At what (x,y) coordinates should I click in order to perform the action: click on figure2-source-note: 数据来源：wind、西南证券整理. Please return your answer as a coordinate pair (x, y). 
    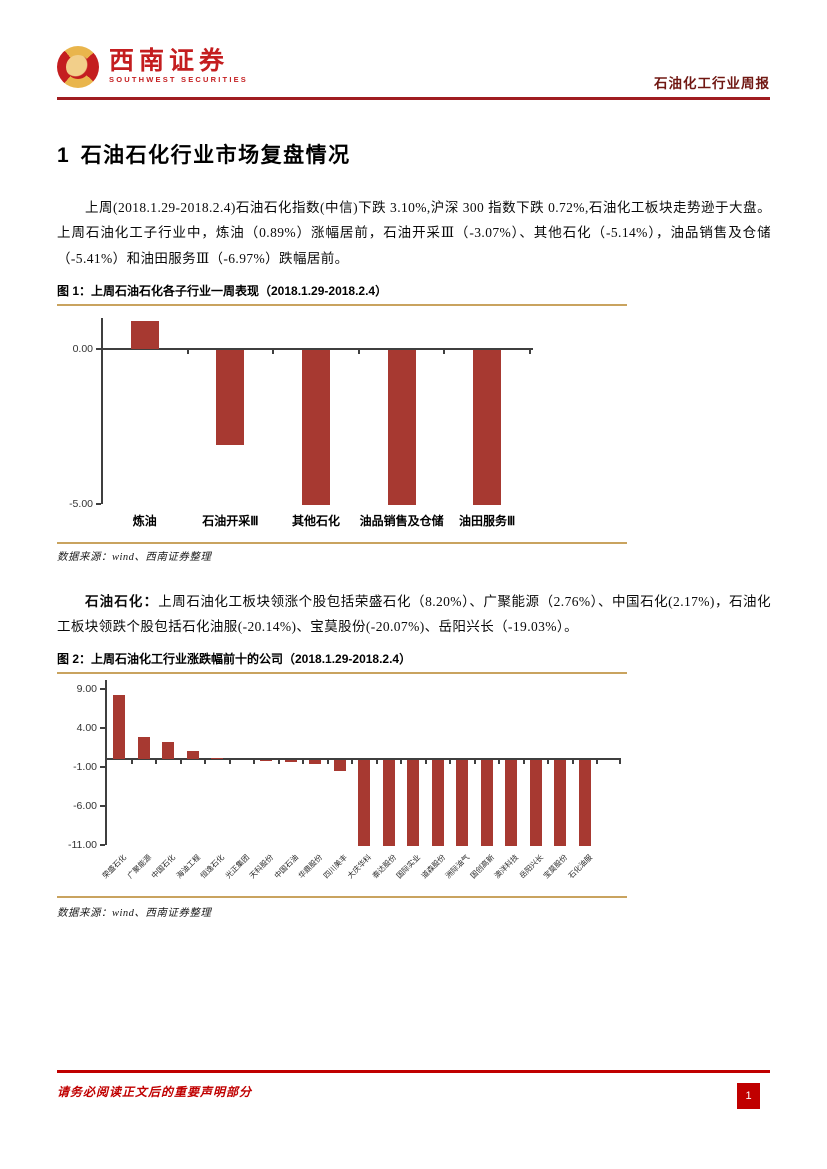
    Looking at the image, I should click on (134, 913).